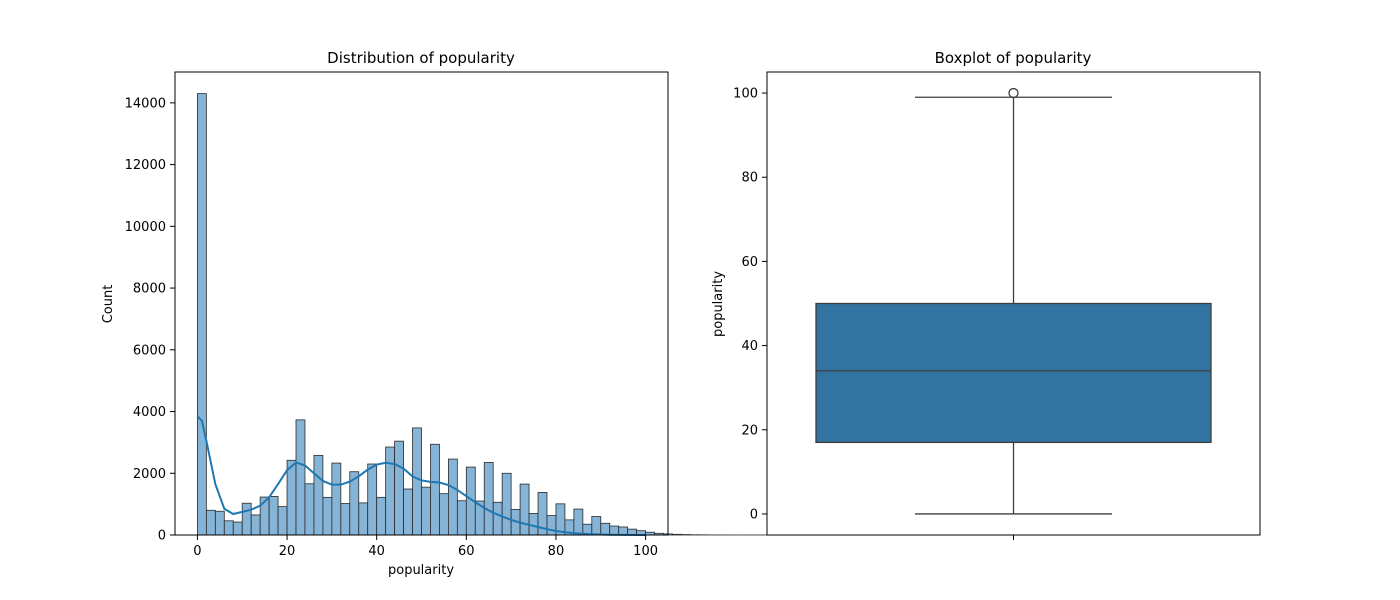  I want to click on histogram-x-ticks: 0 20 40 60 80 100, so click(425, 547).